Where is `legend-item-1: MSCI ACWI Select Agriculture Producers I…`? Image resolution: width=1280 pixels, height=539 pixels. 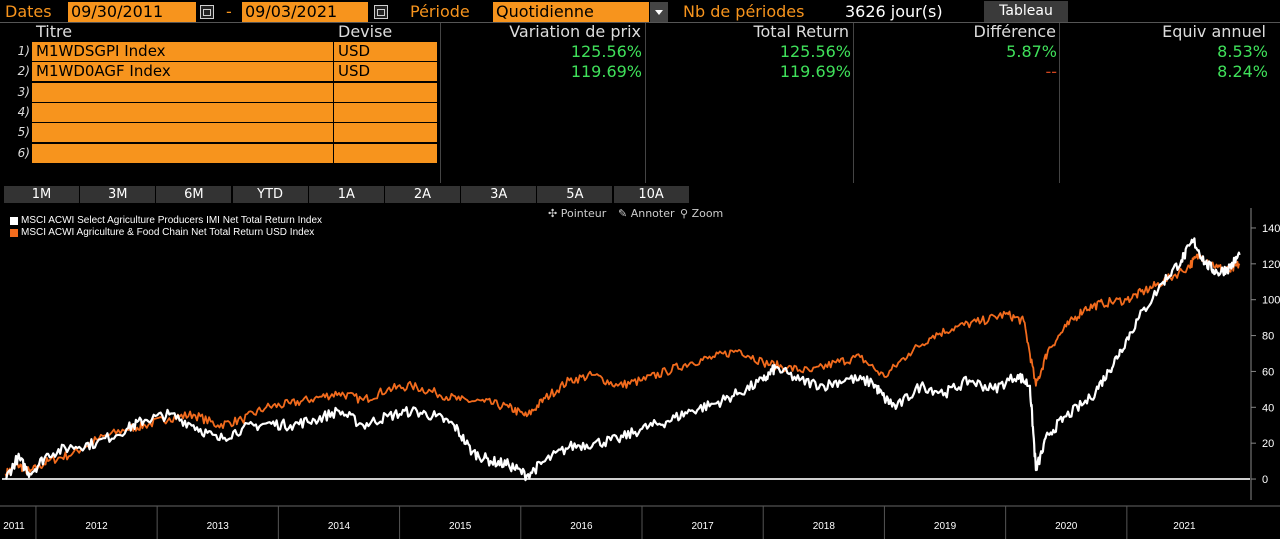 legend-item-1: MSCI ACWI Select Agriculture Producers I… is located at coordinates (166, 221).